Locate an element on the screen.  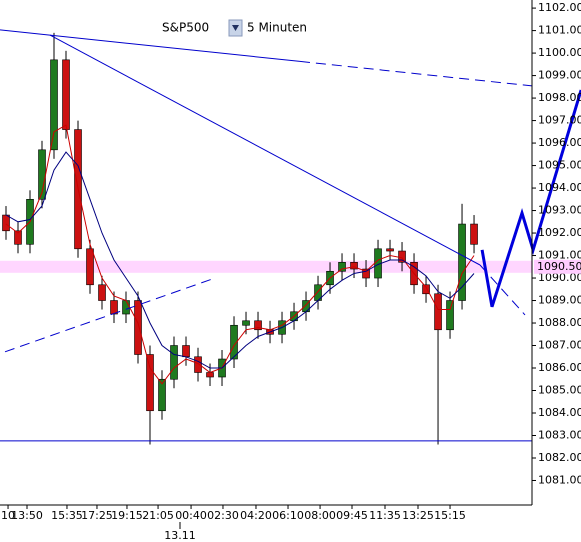
price-marker-label: 1090.50 is located at coordinates (559, 266).